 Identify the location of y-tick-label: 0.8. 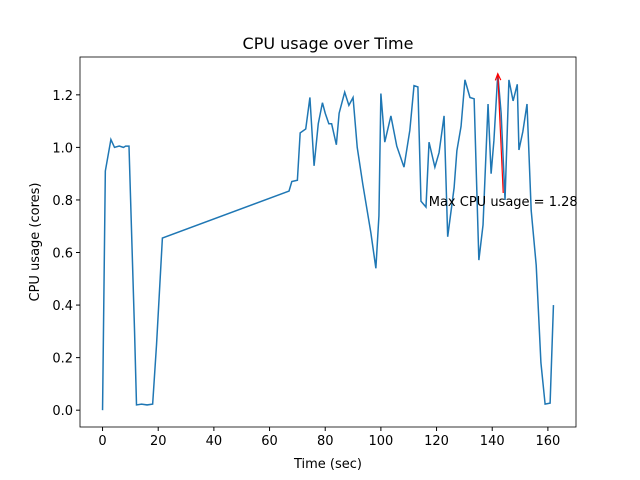
(62, 201).